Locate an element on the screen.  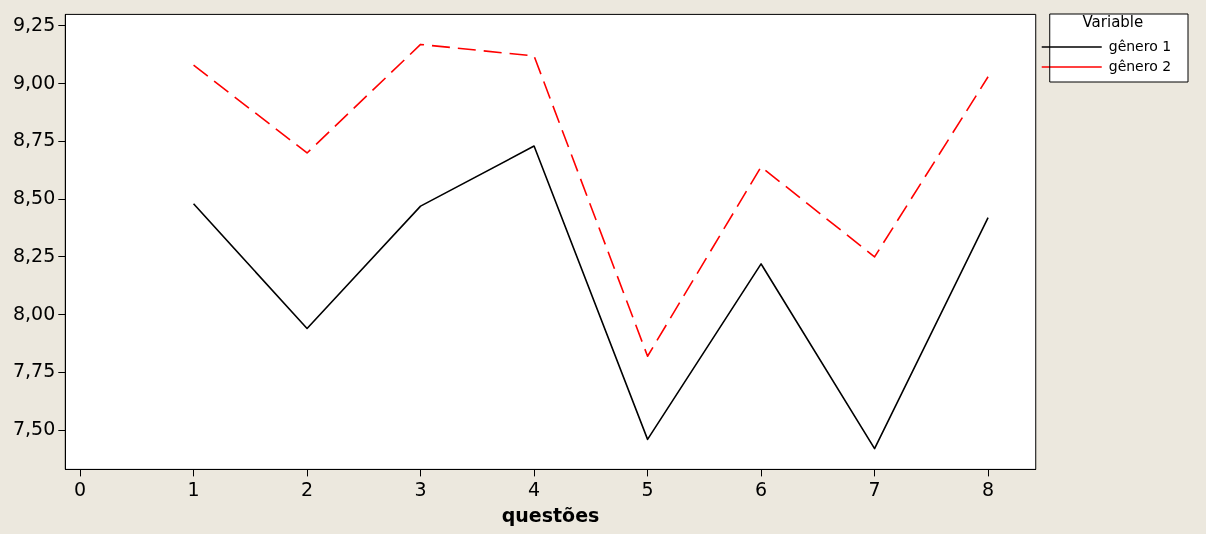
x-tick-label: 7 is located at coordinates (874, 488).